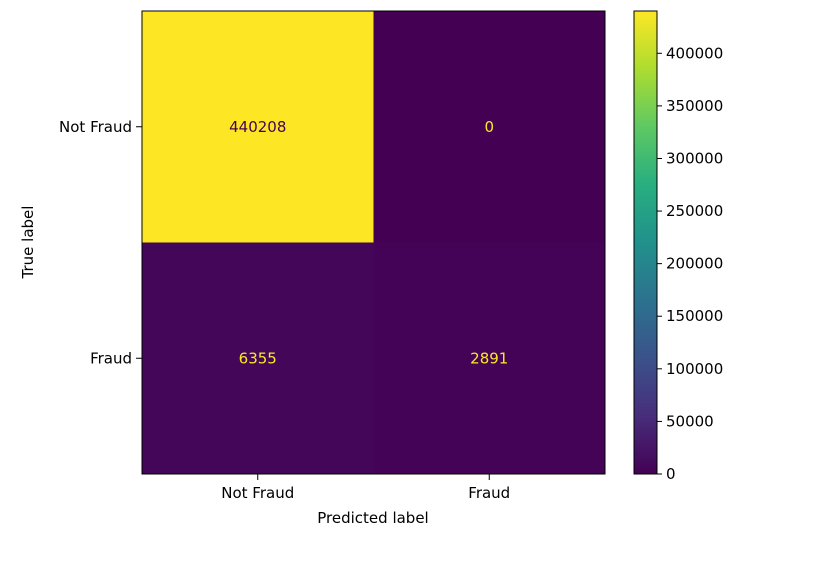 This screenshot has width=817, height=565. I want to click on colorbar-tick-label: 300000, so click(694, 158).